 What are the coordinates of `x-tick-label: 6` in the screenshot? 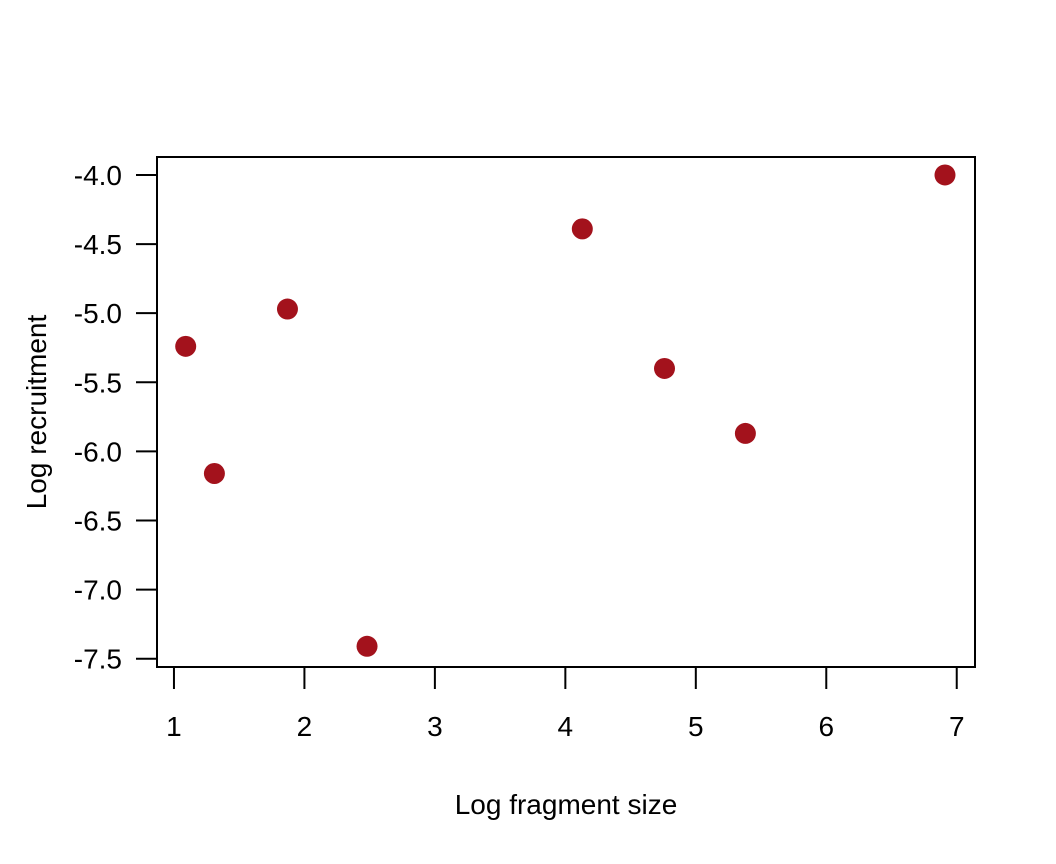 It's located at (826, 726).